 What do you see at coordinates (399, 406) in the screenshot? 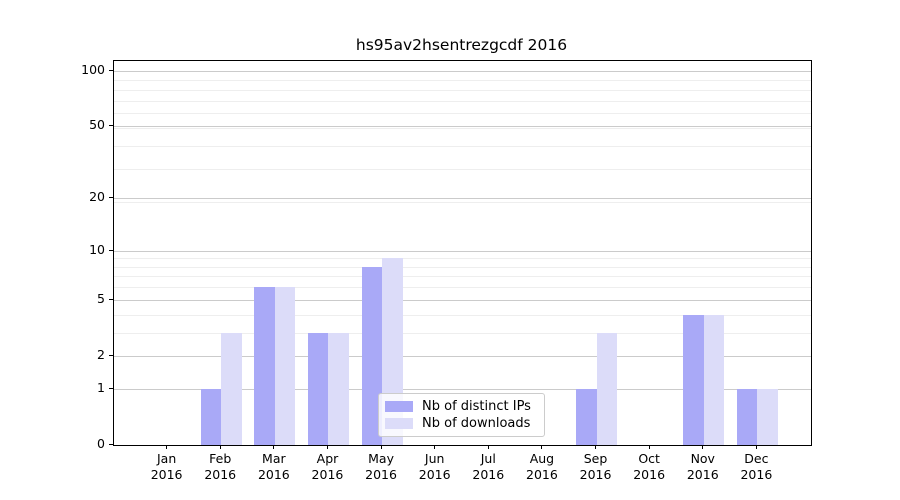
I see `legend-swatch-distinct-ips` at bounding box center [399, 406].